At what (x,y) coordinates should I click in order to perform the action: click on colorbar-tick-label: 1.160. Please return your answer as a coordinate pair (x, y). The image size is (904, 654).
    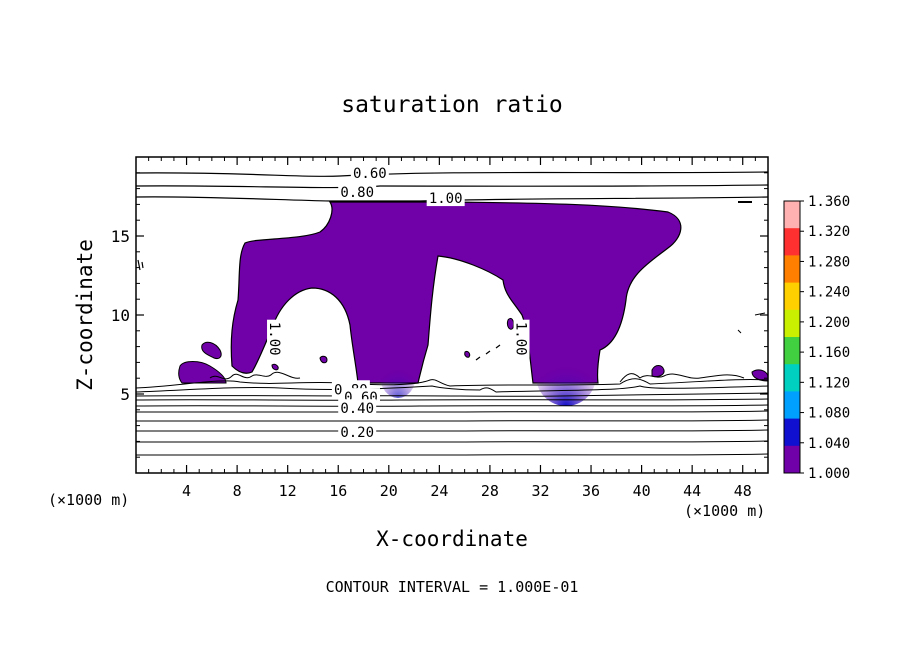
    Looking at the image, I should click on (829, 353).